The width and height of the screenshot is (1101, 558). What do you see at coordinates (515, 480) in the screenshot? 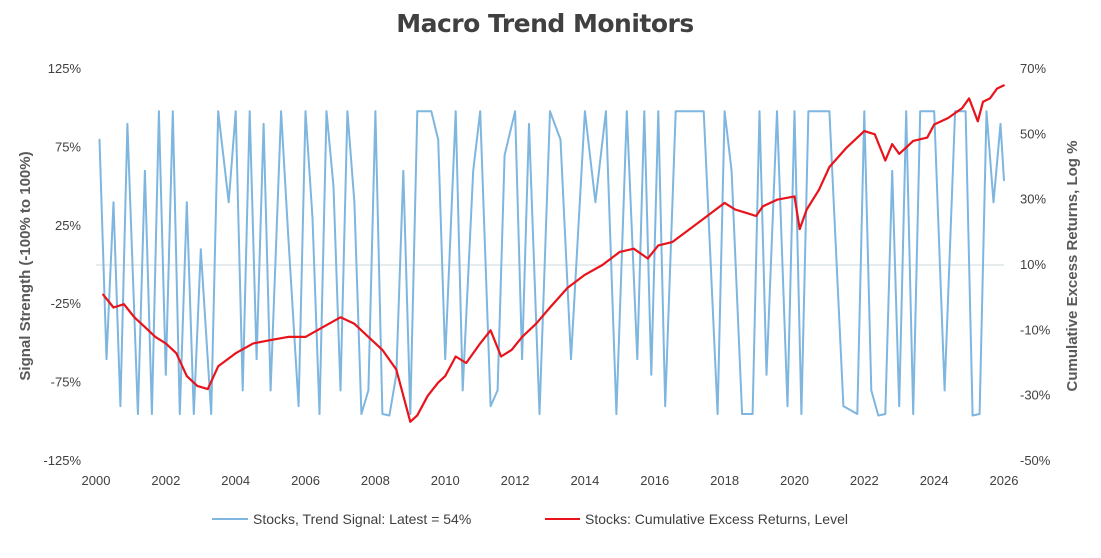
I see `x-tick-label: 2012` at bounding box center [515, 480].